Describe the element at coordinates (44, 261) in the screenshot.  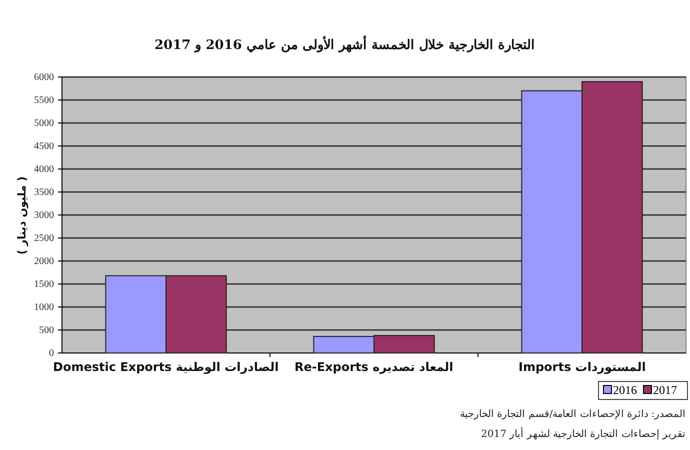
I see `y-tick-label: 2000` at that location.